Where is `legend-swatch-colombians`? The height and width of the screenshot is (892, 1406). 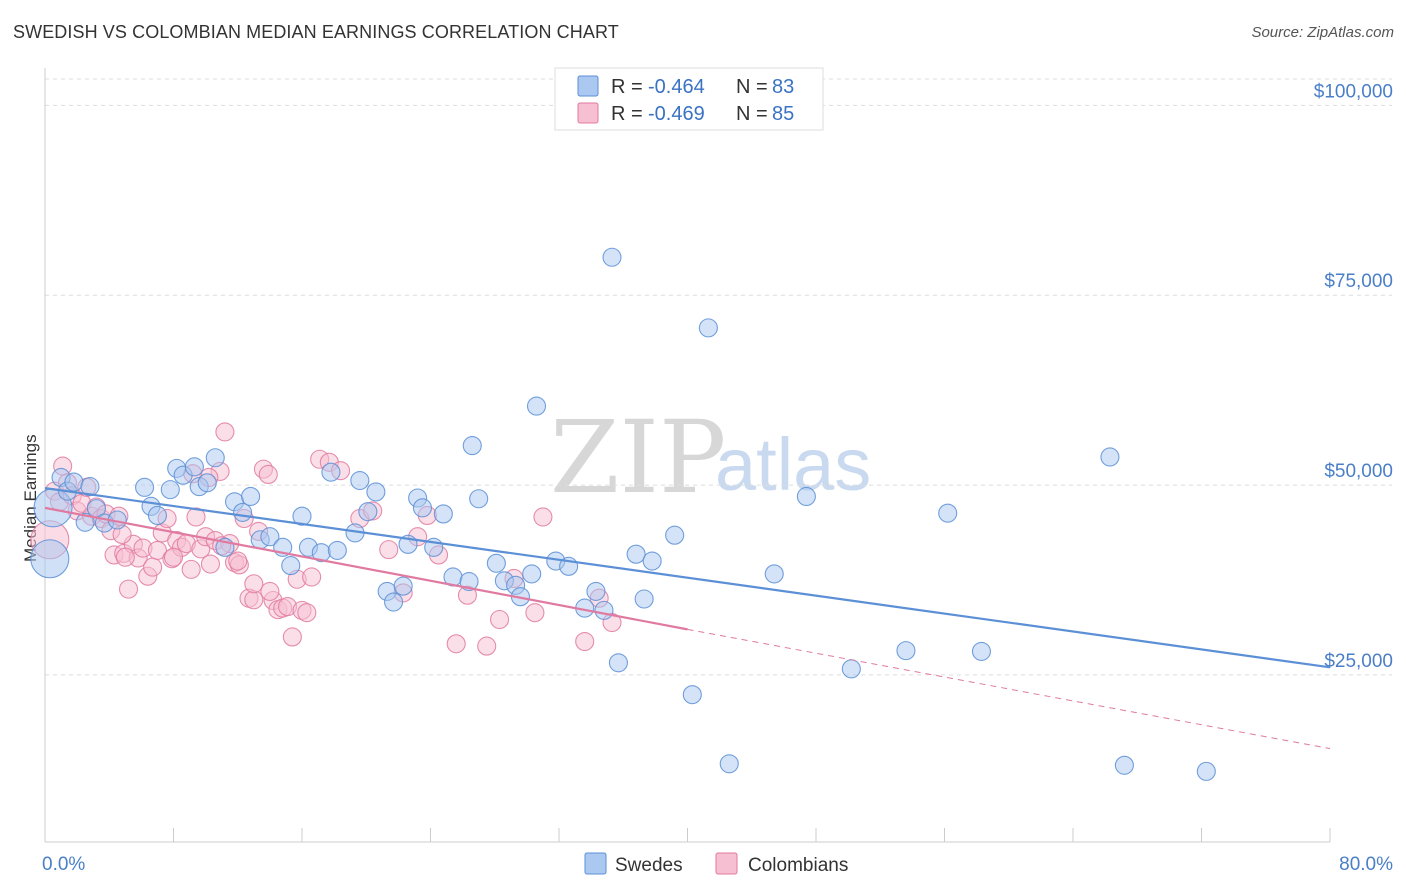 legend-swatch-colombians is located at coordinates (588, 113).